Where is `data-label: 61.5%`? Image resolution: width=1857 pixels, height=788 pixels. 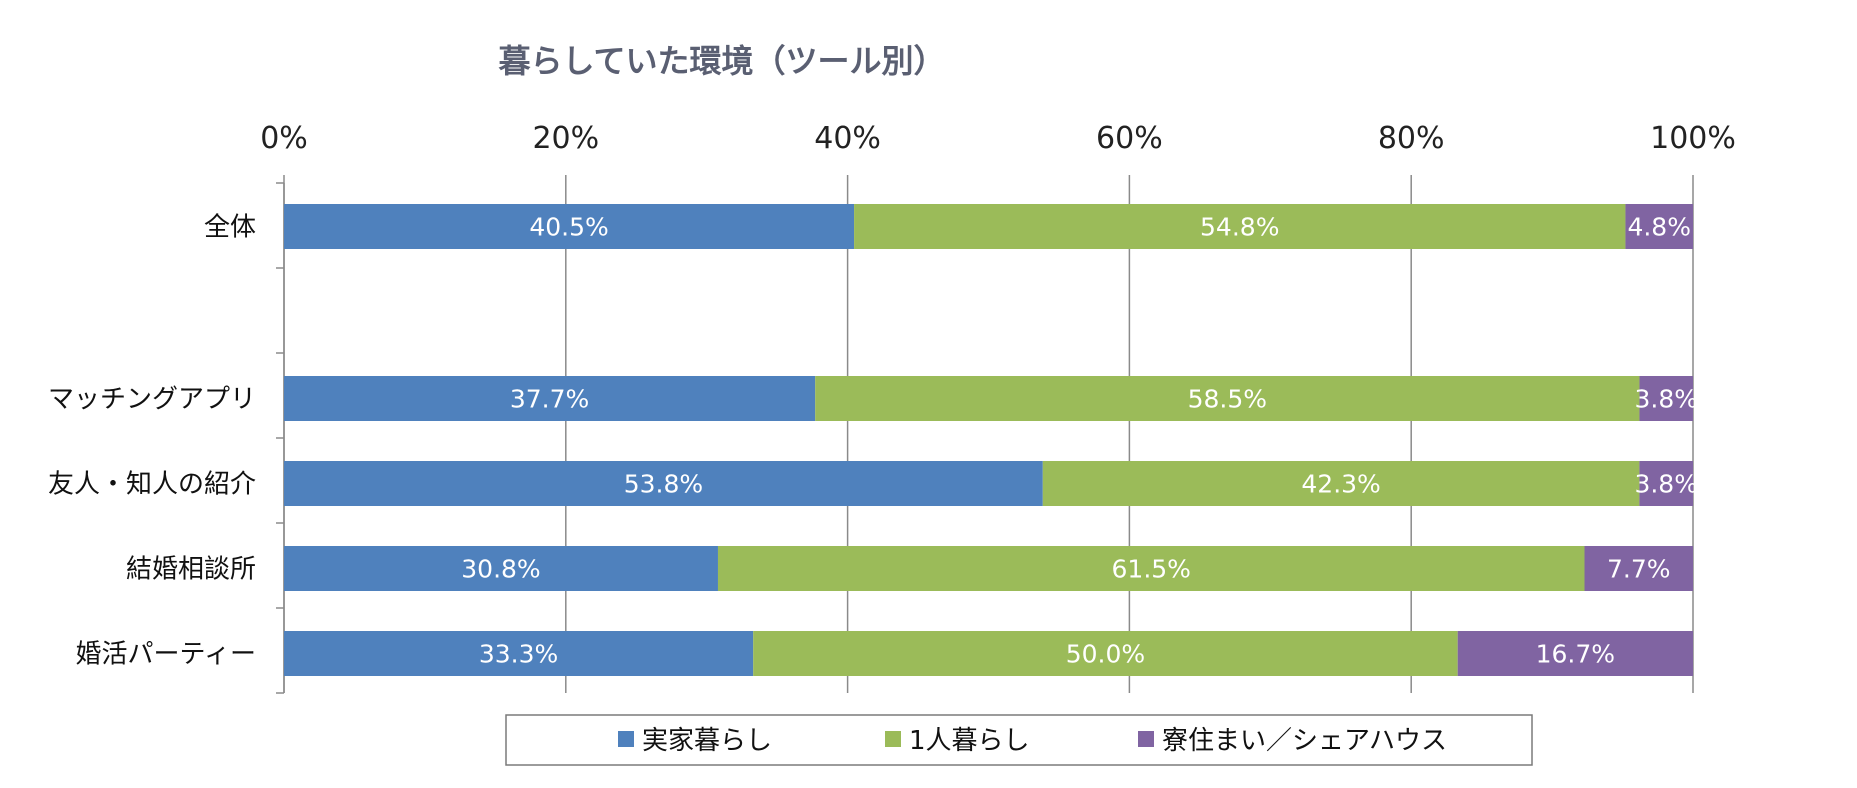
data-label: 61.5% is located at coordinates (1151, 569).